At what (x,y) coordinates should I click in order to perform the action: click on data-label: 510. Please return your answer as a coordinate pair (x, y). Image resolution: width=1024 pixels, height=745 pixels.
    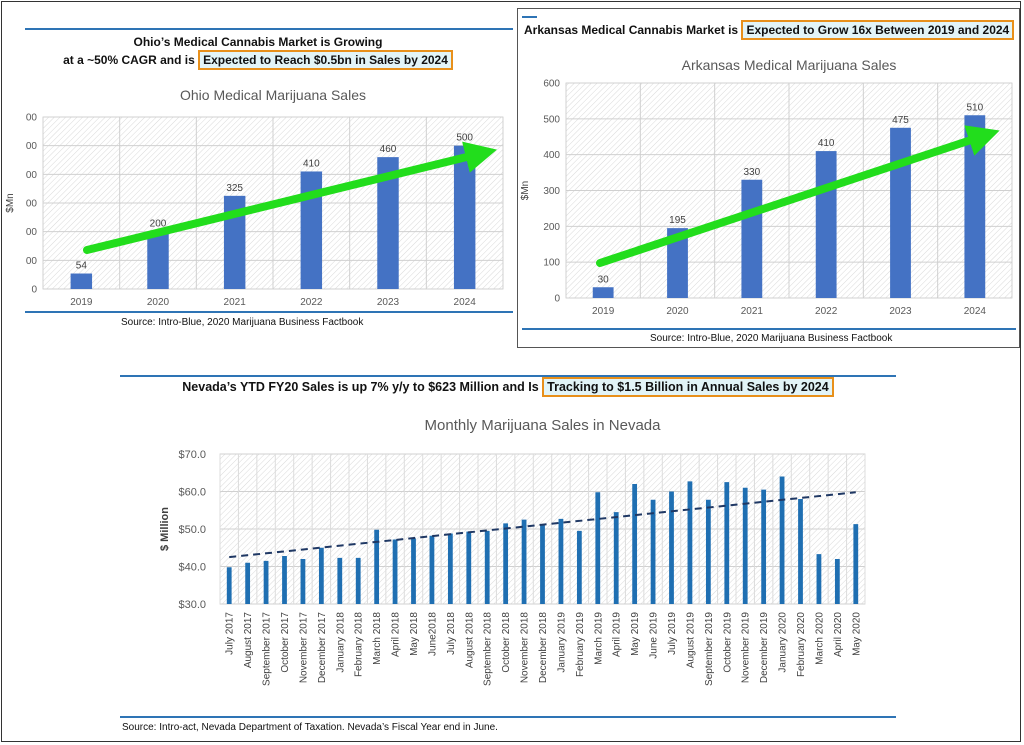
    Looking at the image, I should click on (974, 107).